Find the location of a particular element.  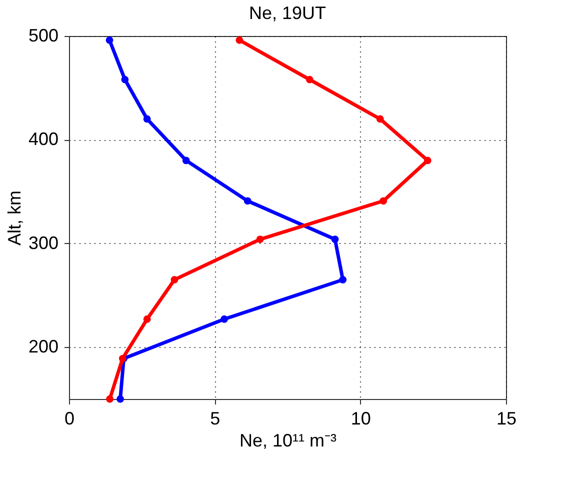

y-tick-label: 300 is located at coordinates (43, 242).